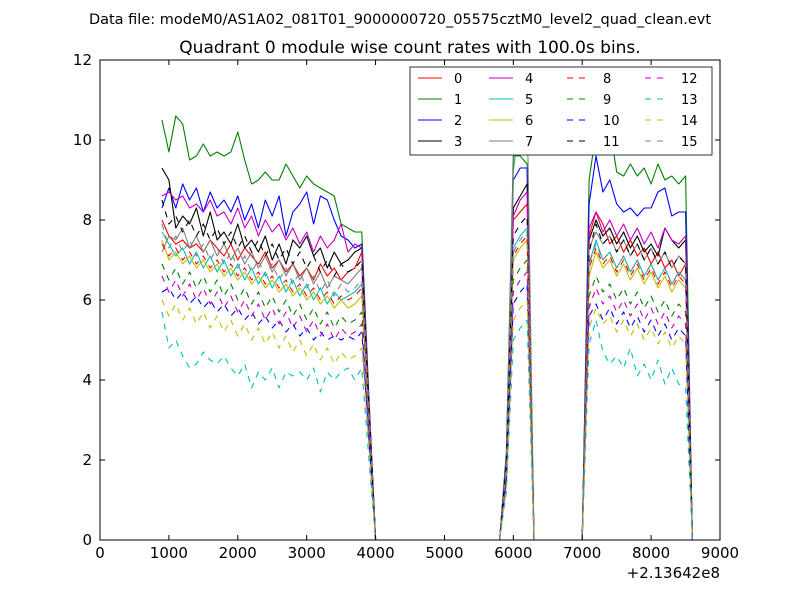 The height and width of the screenshot is (600, 800). Describe the element at coordinates (100, 553) in the screenshot. I see `x-tick-label: 0` at that location.